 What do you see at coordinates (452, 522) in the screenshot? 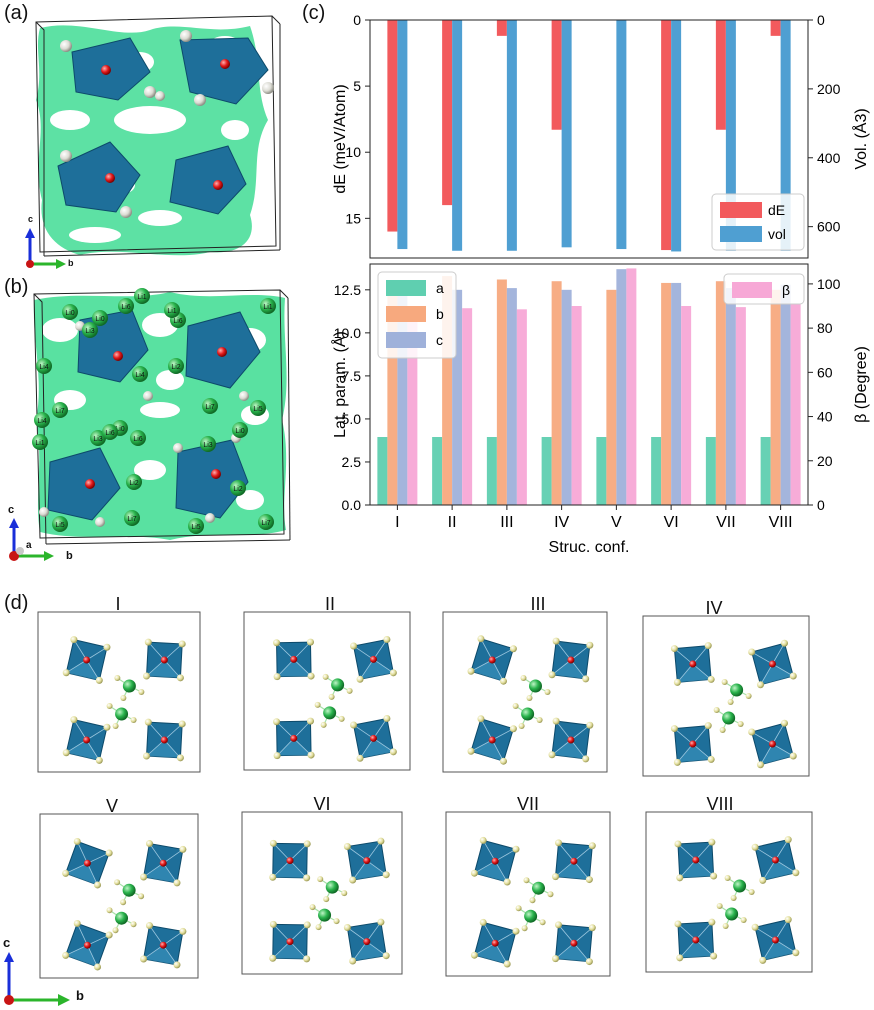
I see `x-tick-label: II` at bounding box center [452, 522].